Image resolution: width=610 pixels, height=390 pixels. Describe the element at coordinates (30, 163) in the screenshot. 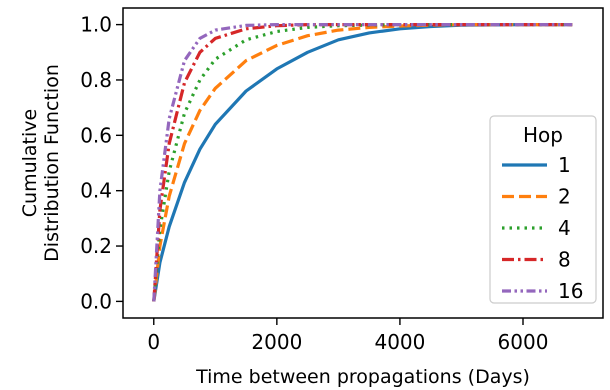

I see `y-axis-label-line-1: Cumulative` at that location.